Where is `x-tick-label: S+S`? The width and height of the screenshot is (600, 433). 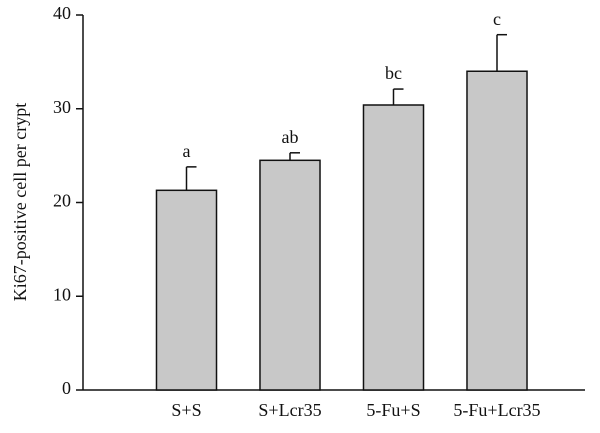 x-tick-label: S+S is located at coordinates (186, 410).